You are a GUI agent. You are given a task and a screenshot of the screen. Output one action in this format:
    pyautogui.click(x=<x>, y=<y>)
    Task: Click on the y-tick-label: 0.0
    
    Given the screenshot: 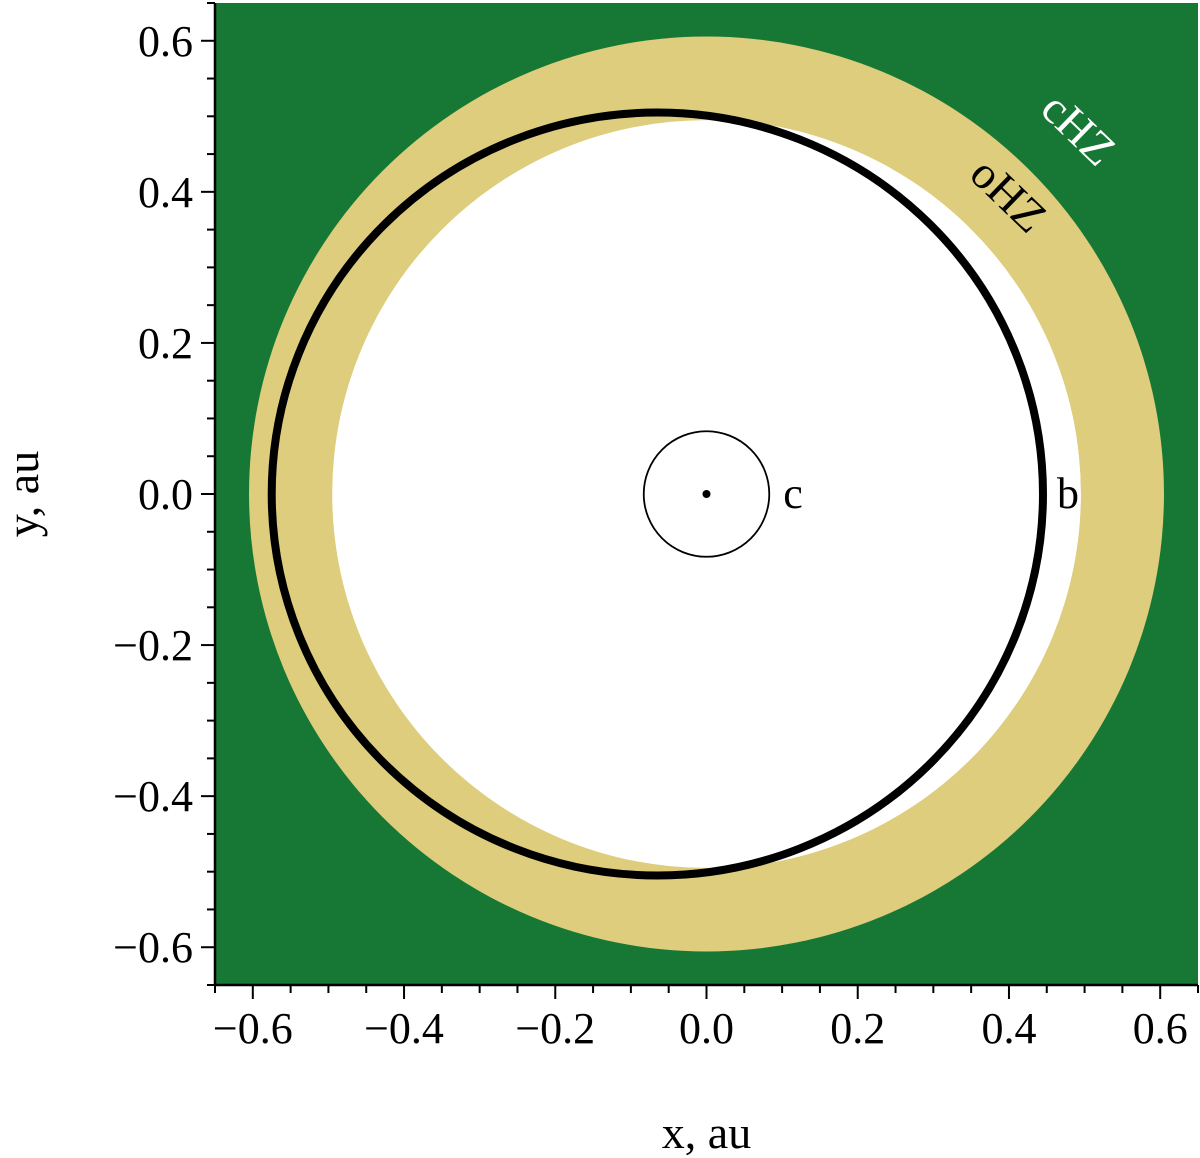 What is the action you would take?
    pyautogui.click(x=165, y=494)
    